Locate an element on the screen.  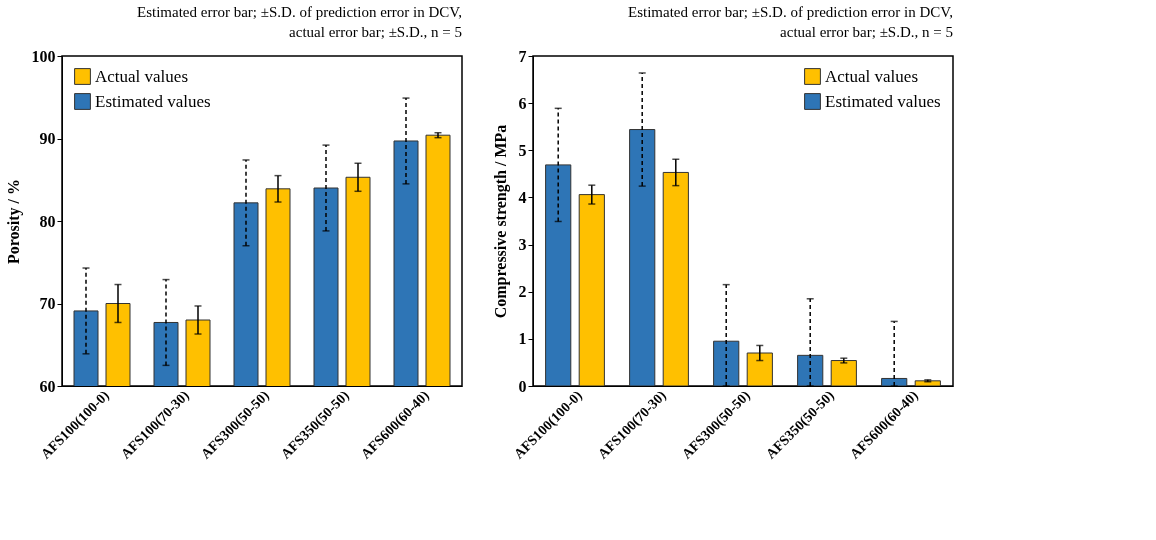
y-tick-label: 70 is located at coordinates (47, 303).